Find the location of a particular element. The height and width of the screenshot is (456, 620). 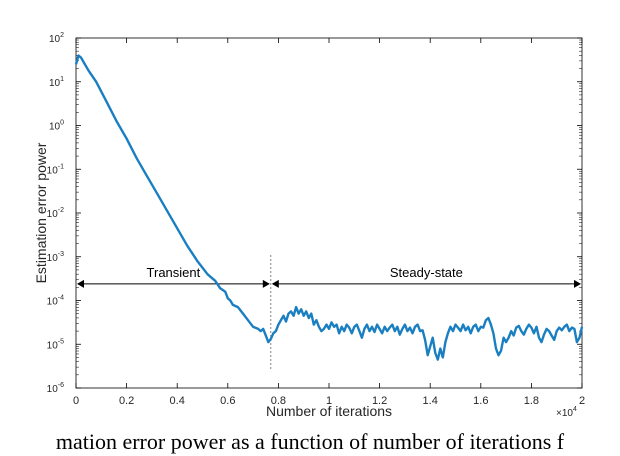

y-tick-exp: 1 is located at coordinates (62, 79).